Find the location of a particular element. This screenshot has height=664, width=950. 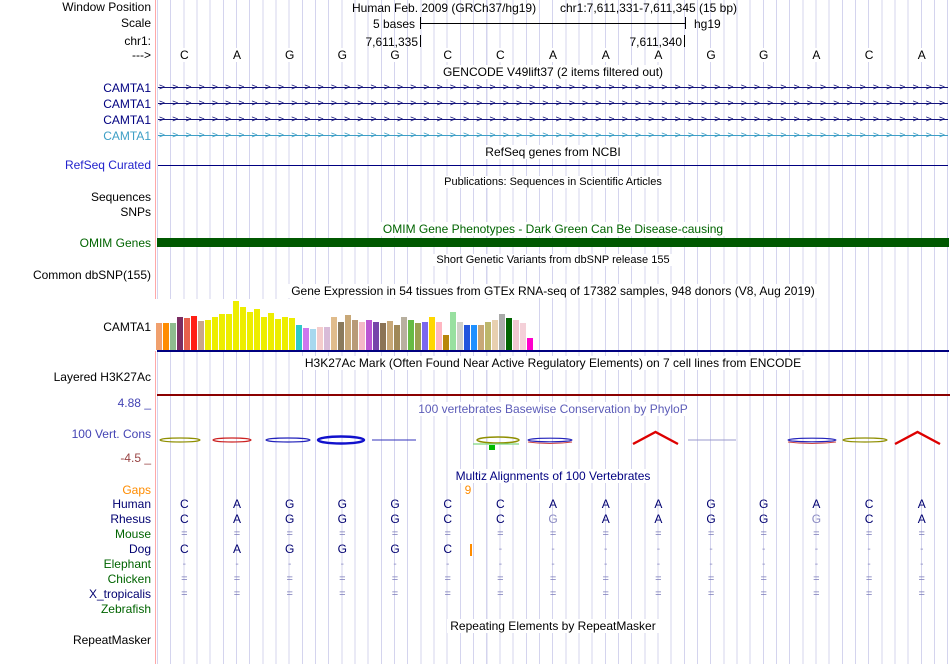

species-label-x-tropicalis: X_tropicalis is located at coordinates (119, 594).